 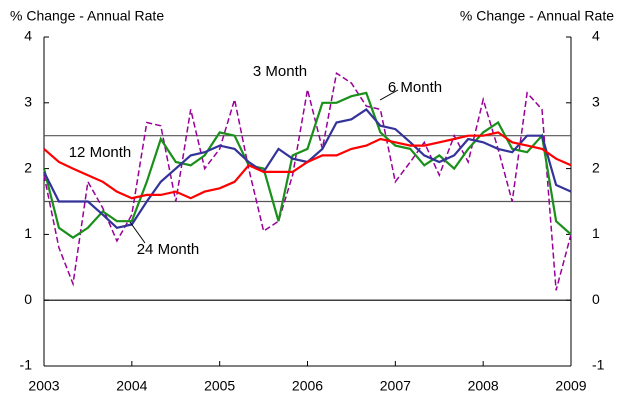 What do you see at coordinates (596, 167) in the screenshot?
I see `y2-tick-label: 2` at bounding box center [596, 167].